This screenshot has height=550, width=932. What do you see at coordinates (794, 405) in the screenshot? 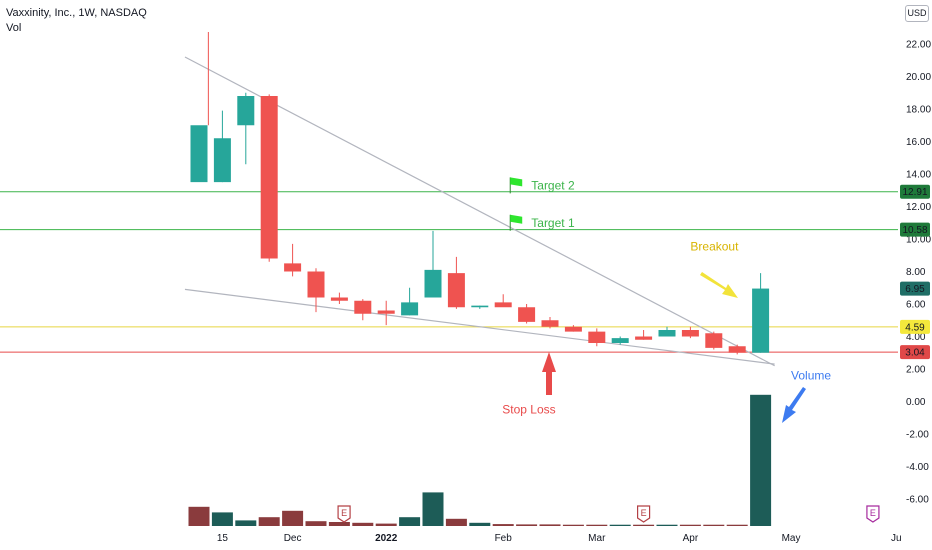
I see `volume-arrow-icon` at bounding box center [794, 405].